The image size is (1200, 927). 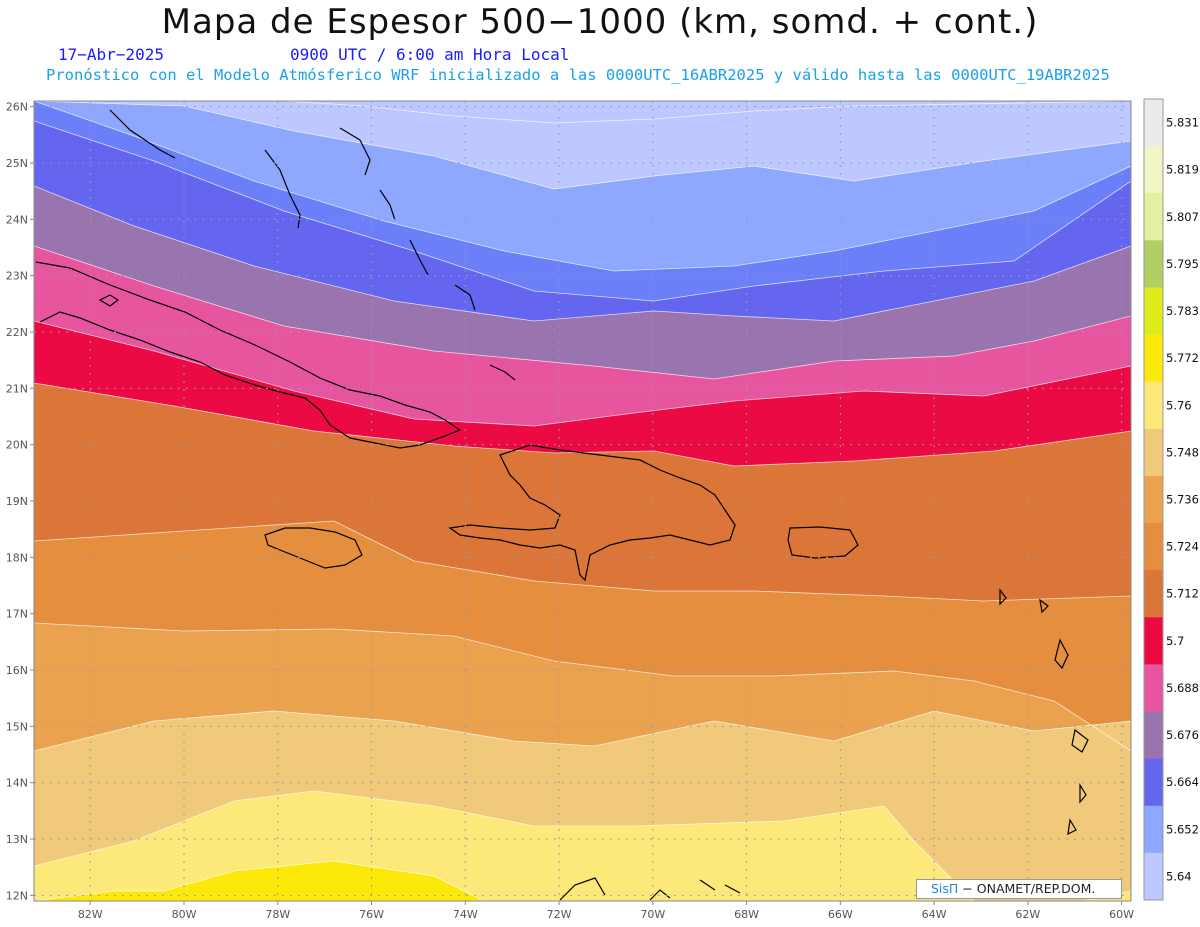 I want to click on lat-tick-label: 16N, so click(x=17, y=670).